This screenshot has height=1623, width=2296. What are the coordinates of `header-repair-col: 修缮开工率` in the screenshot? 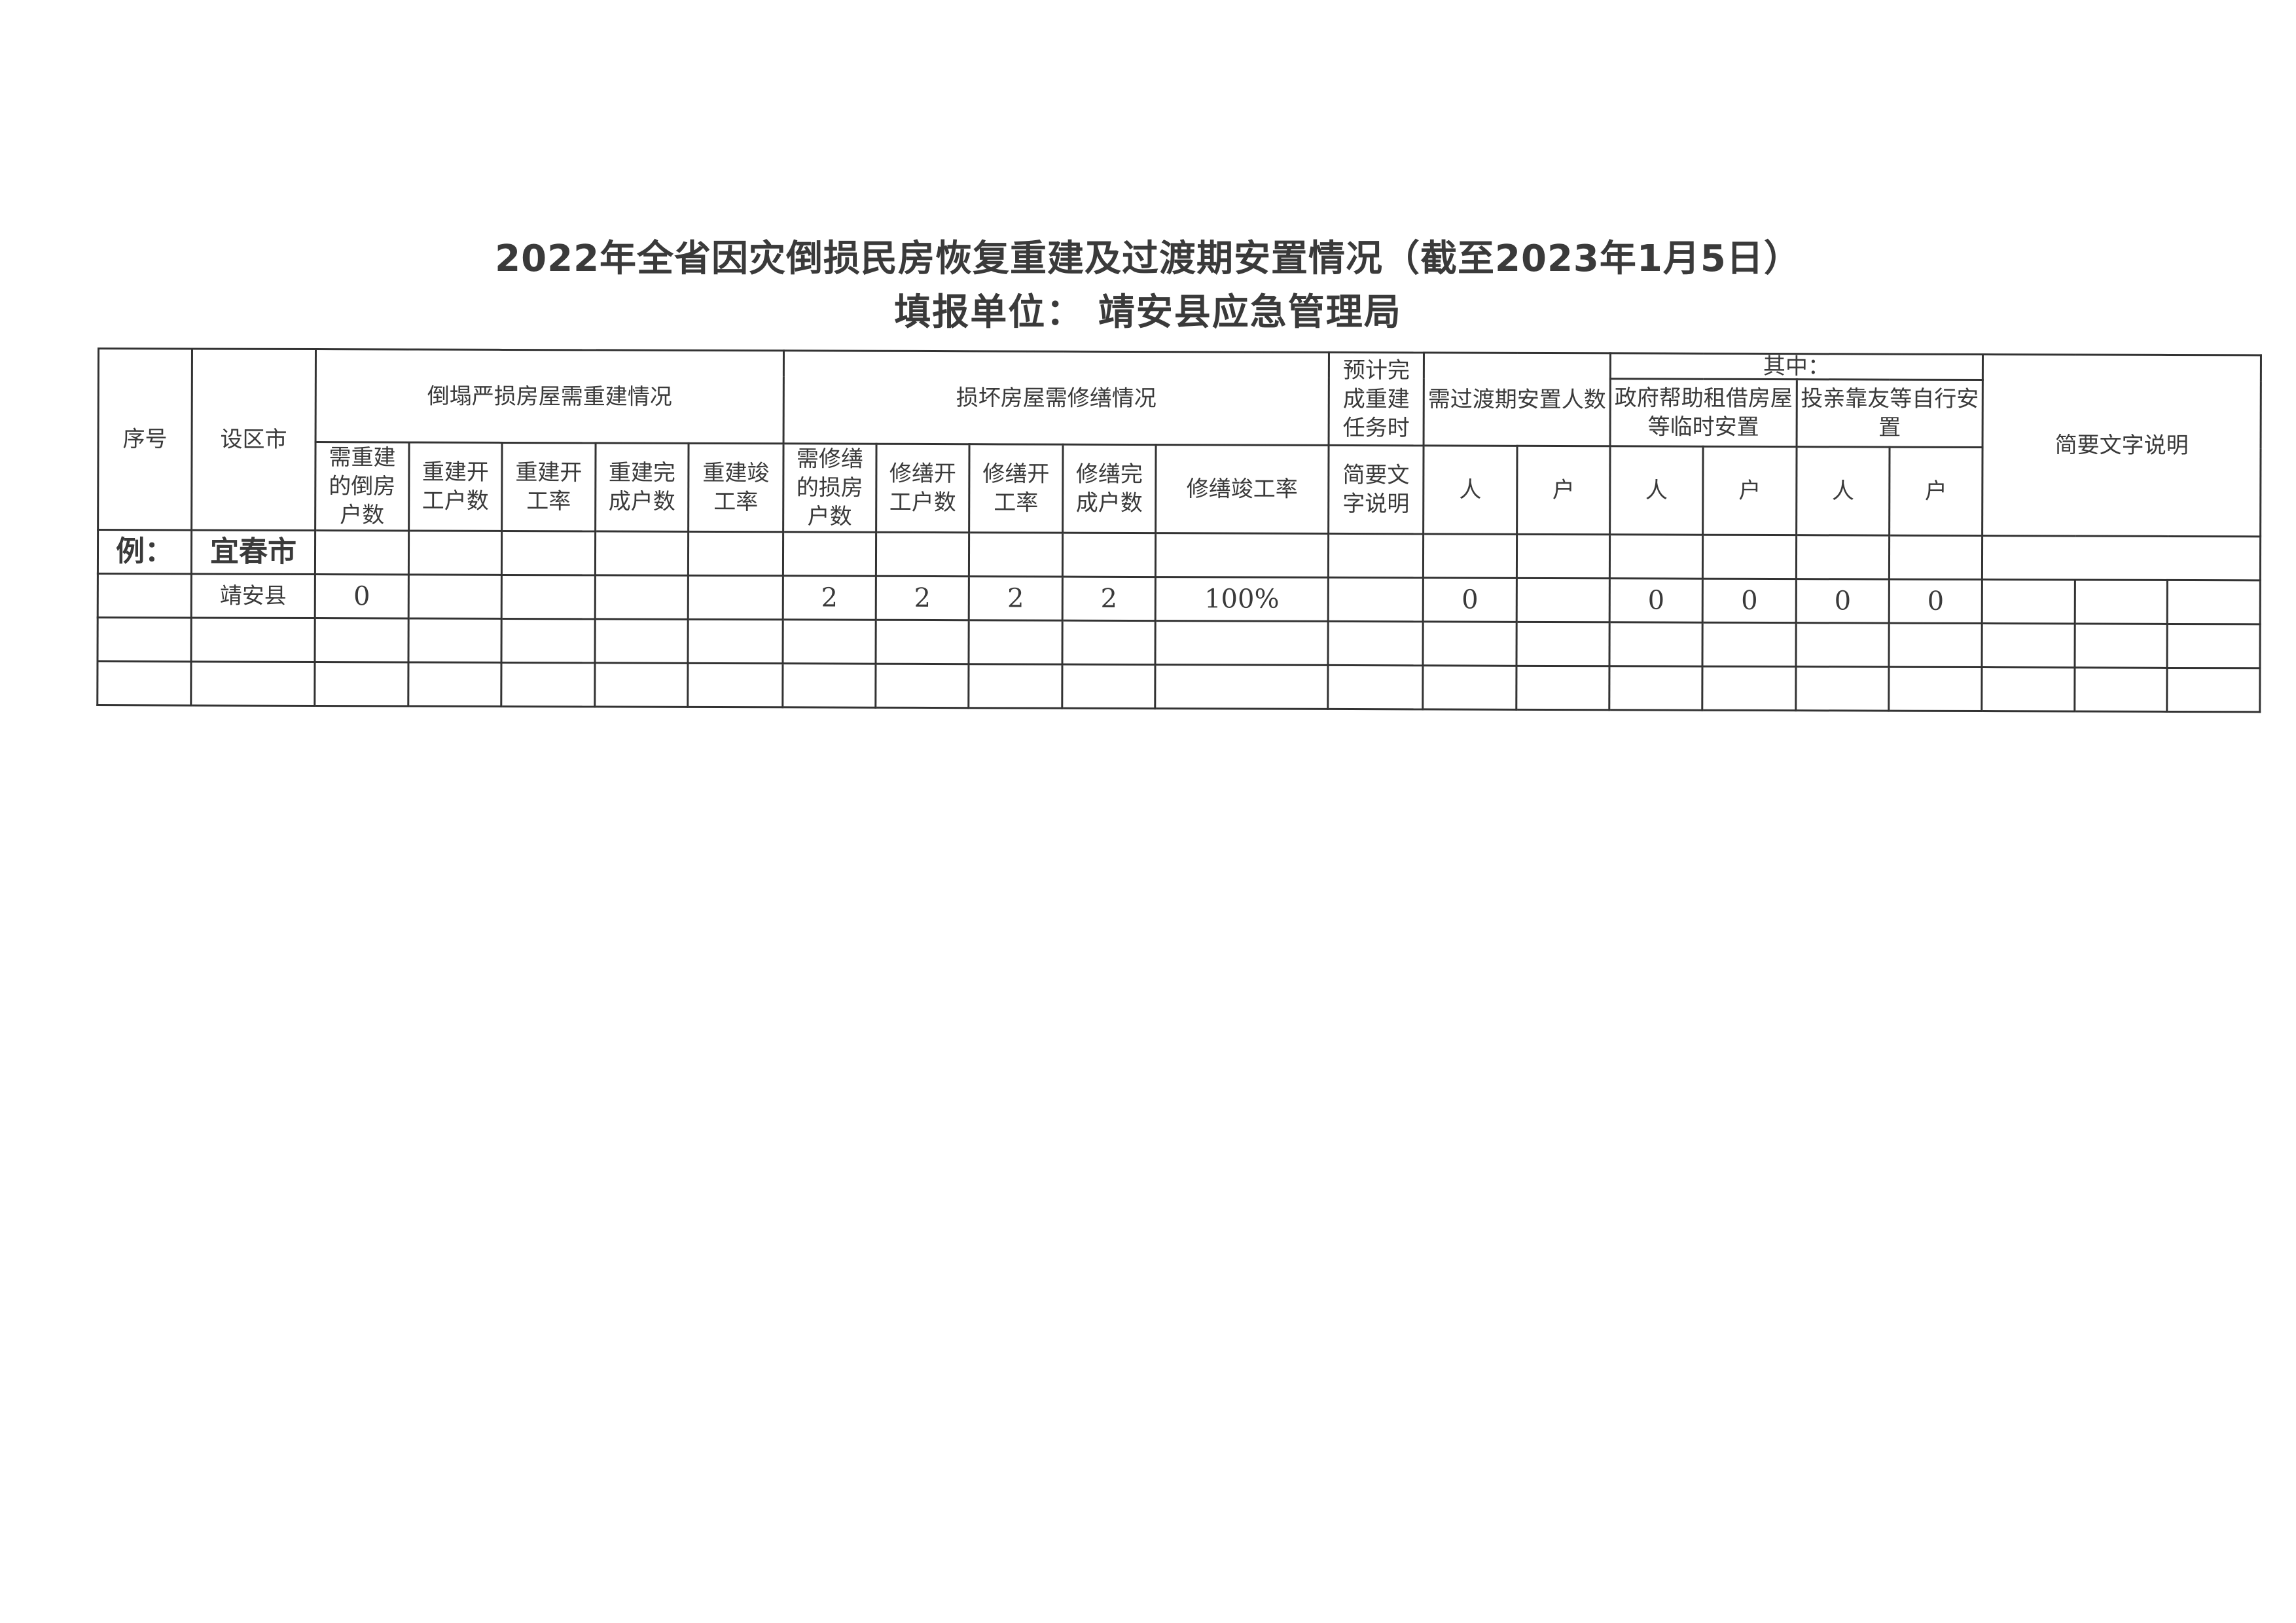 It's located at (1016, 489).